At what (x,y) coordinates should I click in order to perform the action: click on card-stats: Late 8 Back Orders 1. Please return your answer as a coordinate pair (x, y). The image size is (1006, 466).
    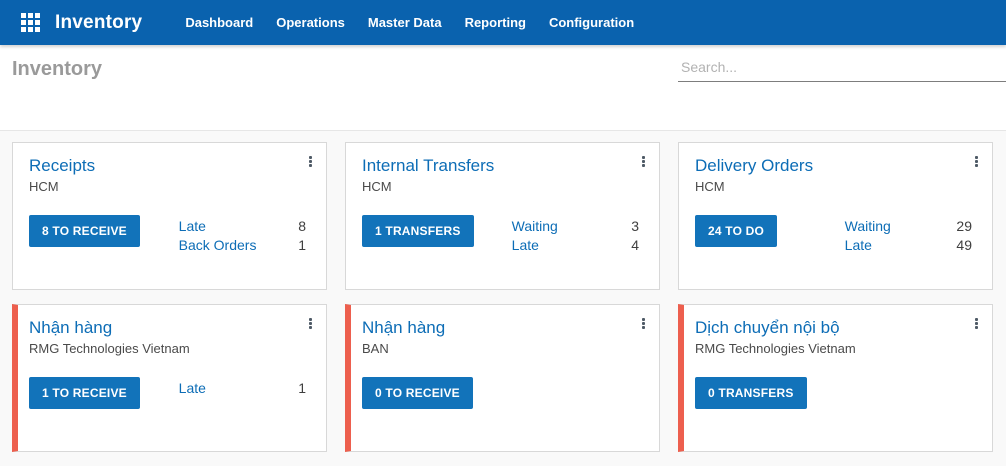
    Looking at the image, I should click on (242, 236).